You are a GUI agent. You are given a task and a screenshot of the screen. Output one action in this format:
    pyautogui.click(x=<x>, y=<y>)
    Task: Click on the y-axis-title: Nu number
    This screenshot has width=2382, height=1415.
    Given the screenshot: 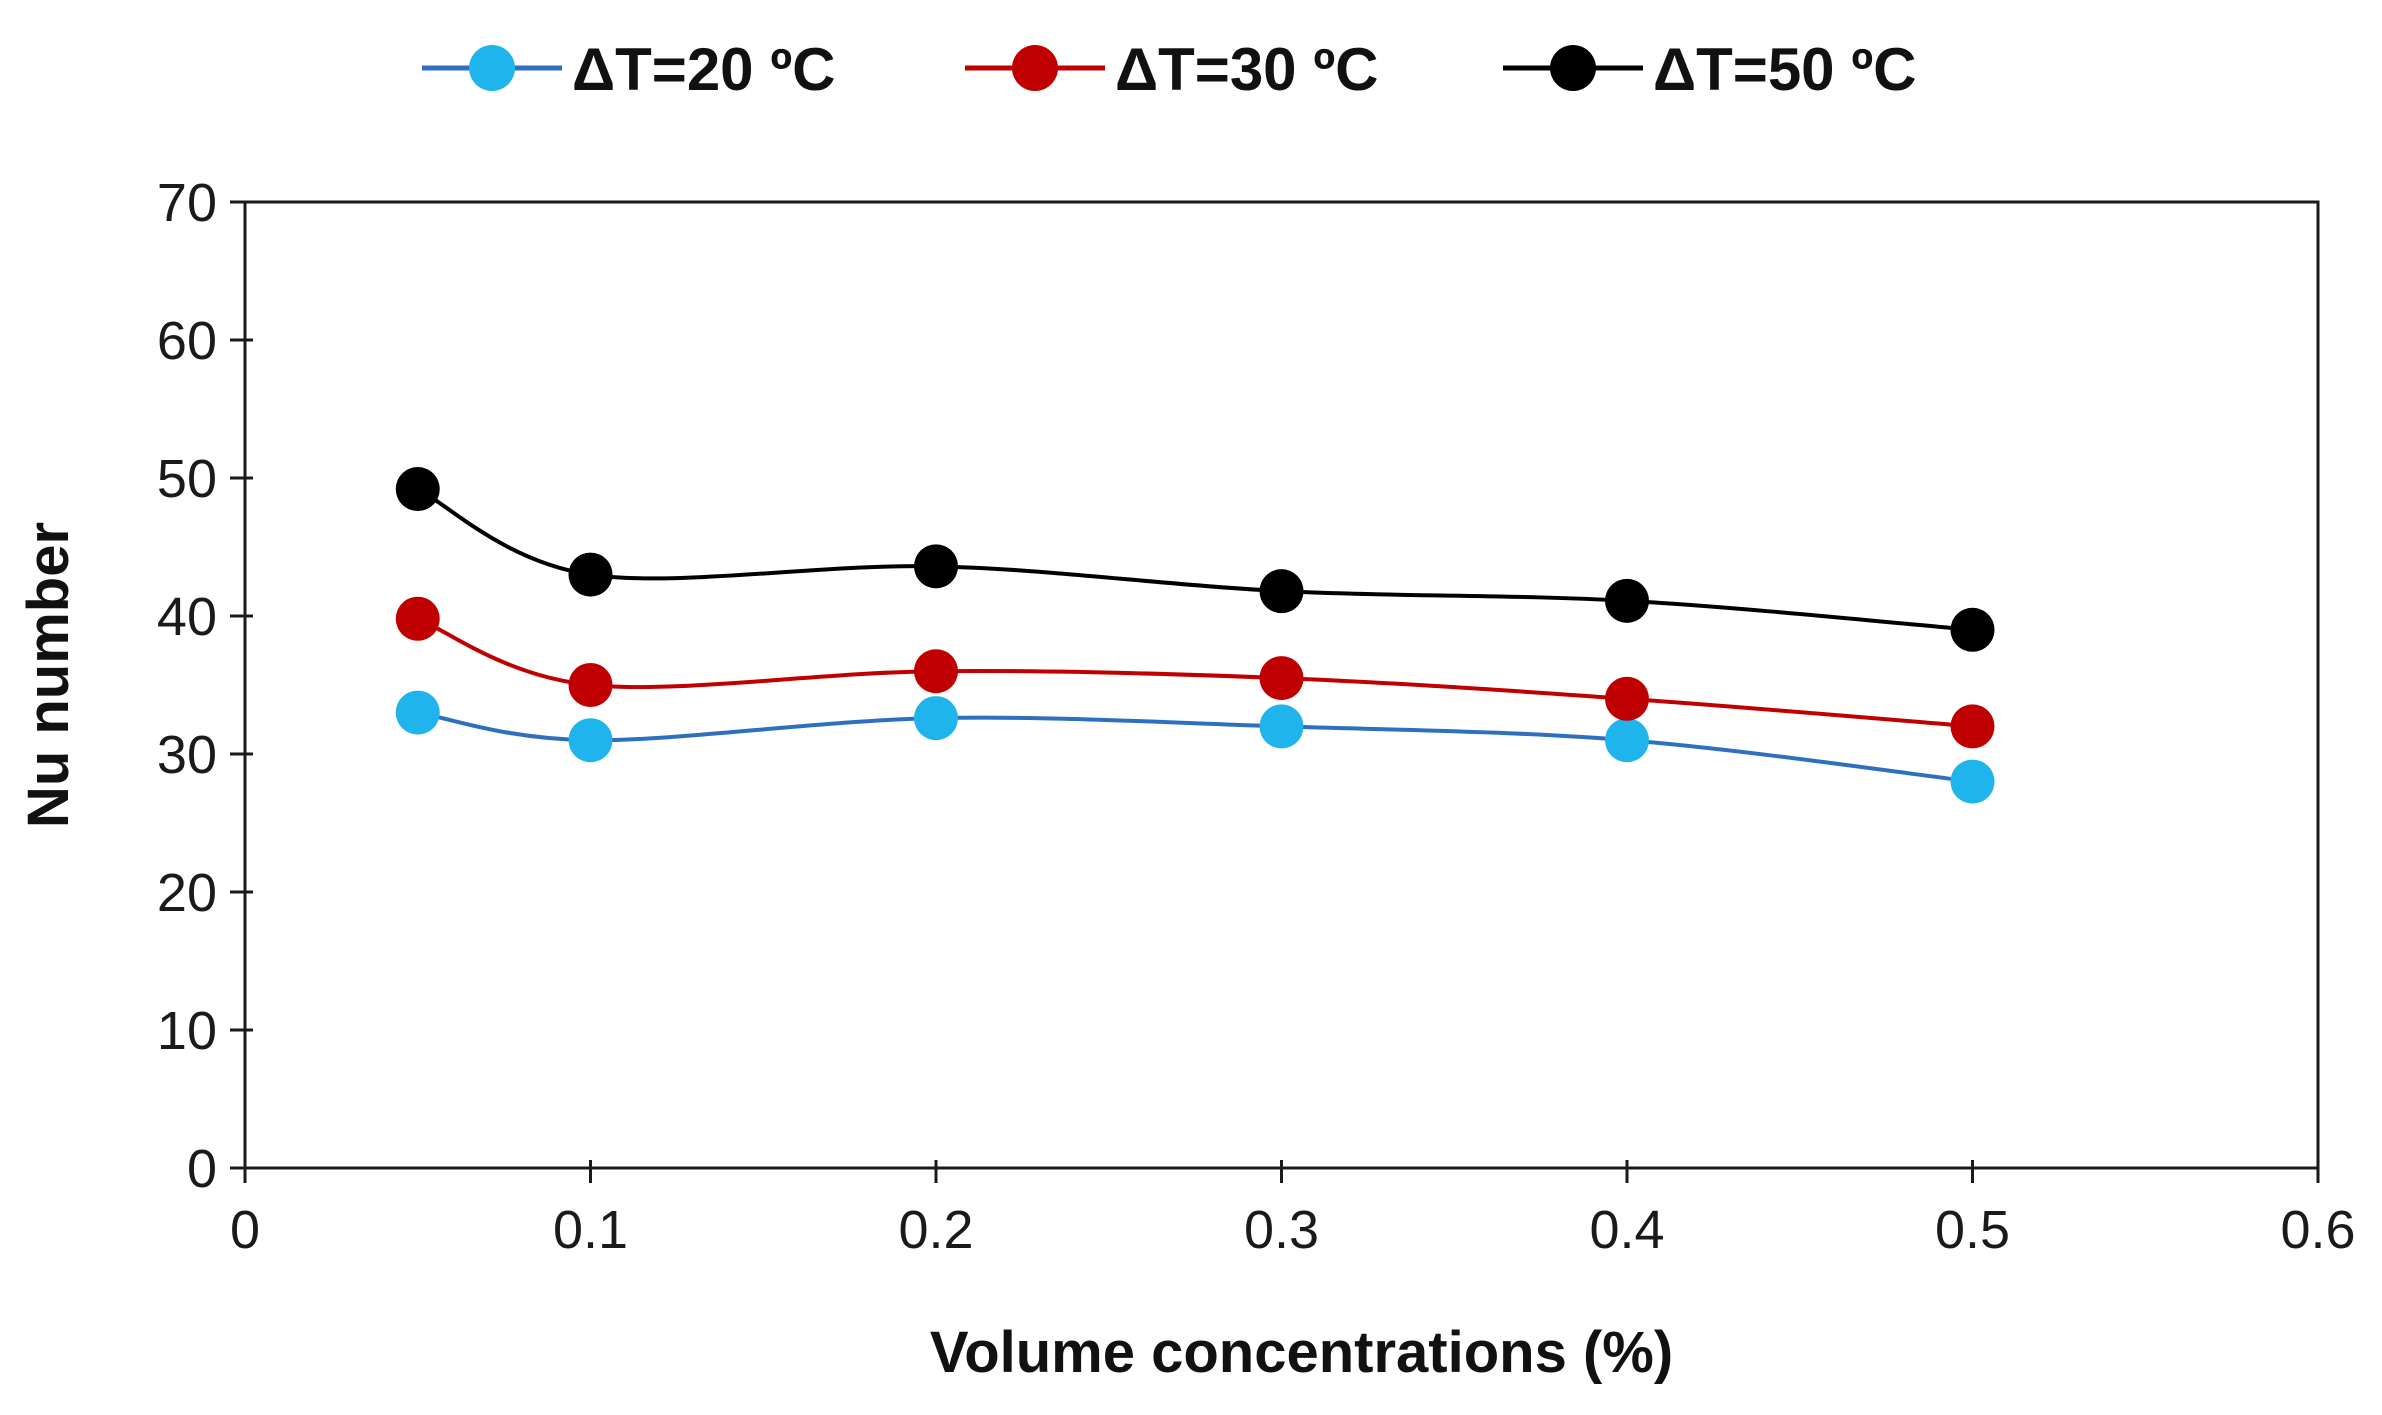 What is the action you would take?
    pyautogui.click(x=48, y=675)
    